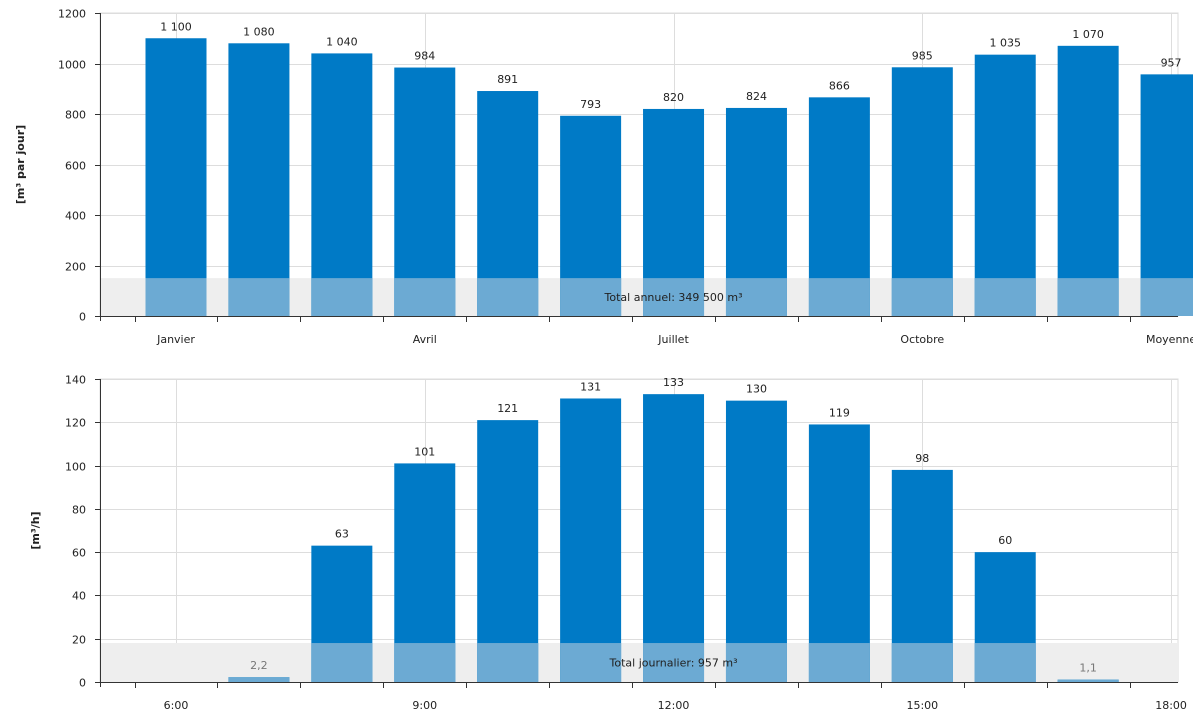 This screenshot has width=1193, height=726. What do you see at coordinates (673, 339) in the screenshot?
I see `x-tick-label: Juillet` at bounding box center [673, 339].